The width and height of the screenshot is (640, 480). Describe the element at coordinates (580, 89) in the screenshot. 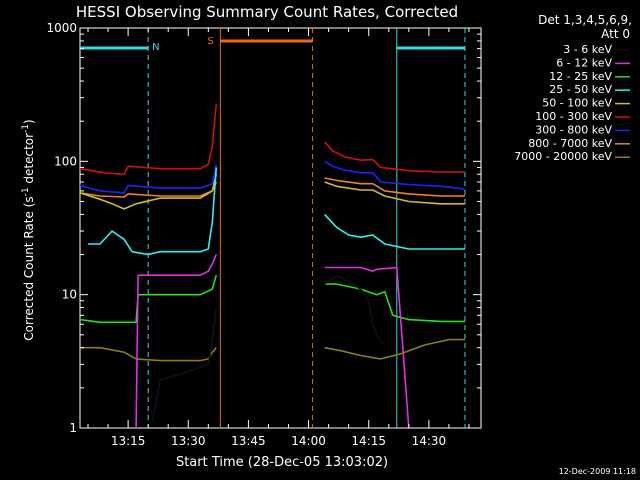

I see `legend-label: 25 - 50 keV` at that location.